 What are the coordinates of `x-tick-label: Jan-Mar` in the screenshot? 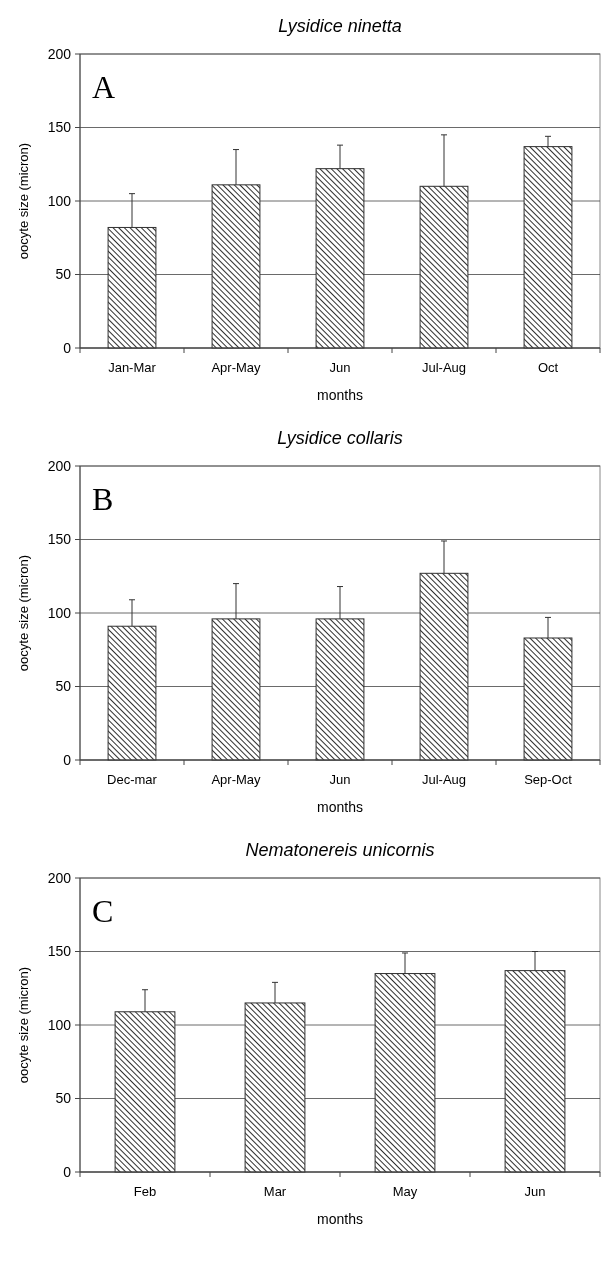 It's located at (132, 367).